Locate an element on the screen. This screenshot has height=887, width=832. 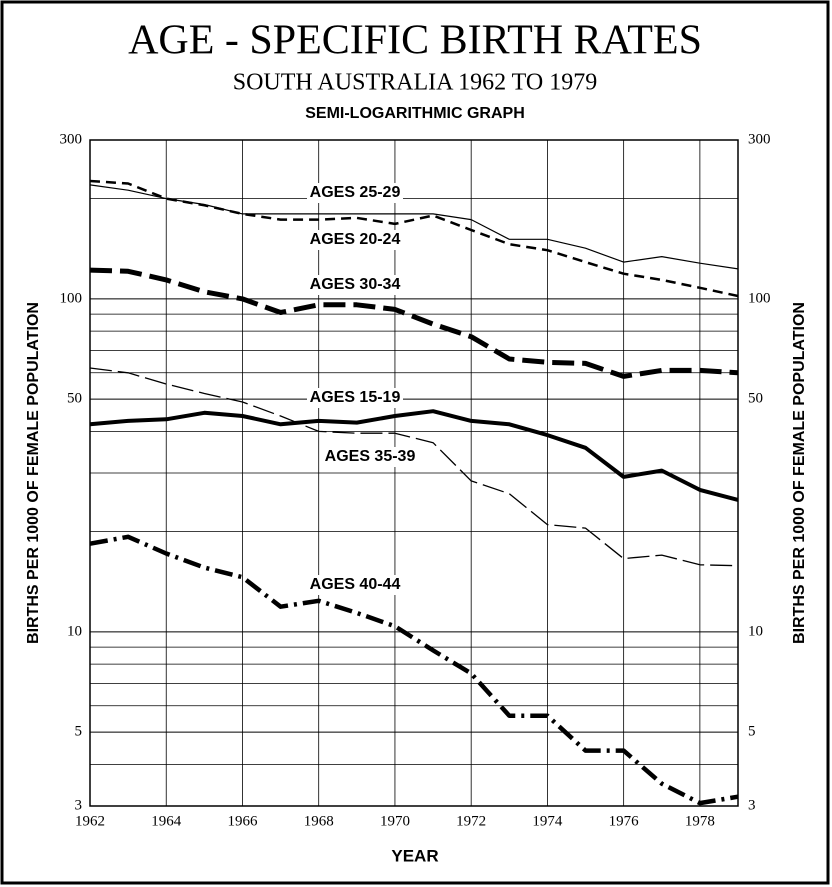
x-tick-label: 1966 is located at coordinates (242, 821).